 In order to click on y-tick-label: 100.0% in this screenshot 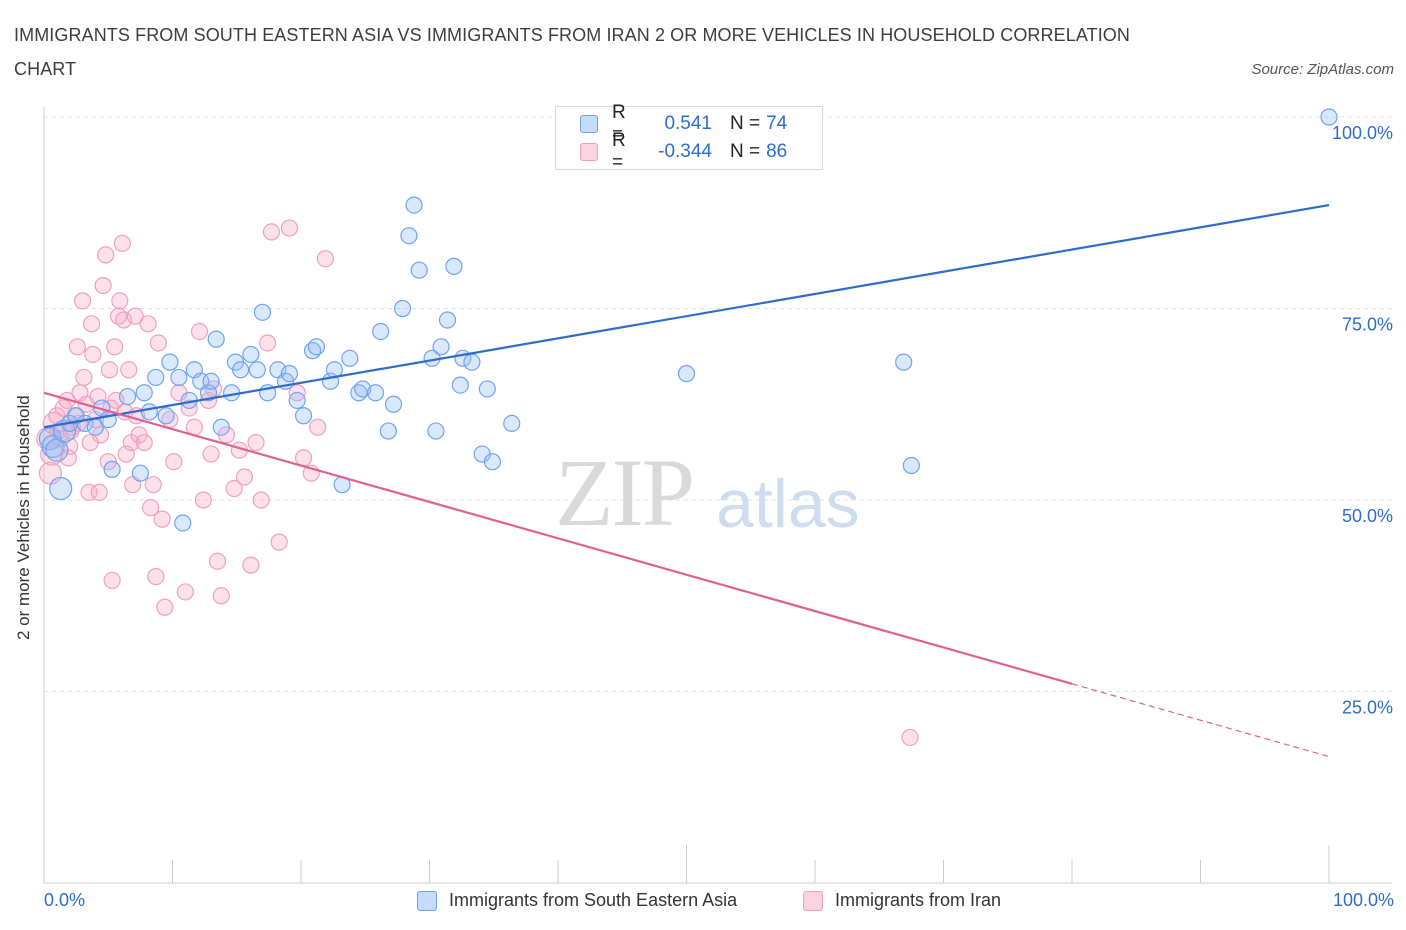, I will do `click(1362, 133)`.